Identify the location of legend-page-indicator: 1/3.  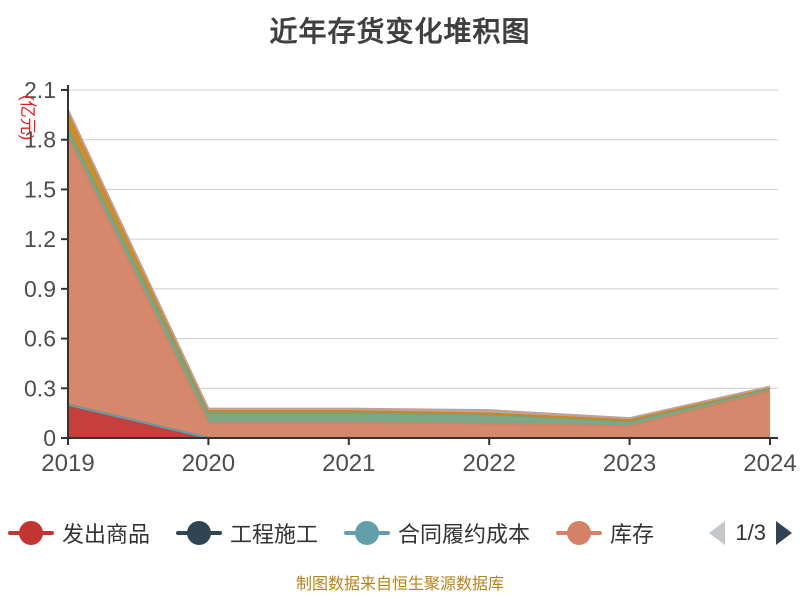
(750, 532).